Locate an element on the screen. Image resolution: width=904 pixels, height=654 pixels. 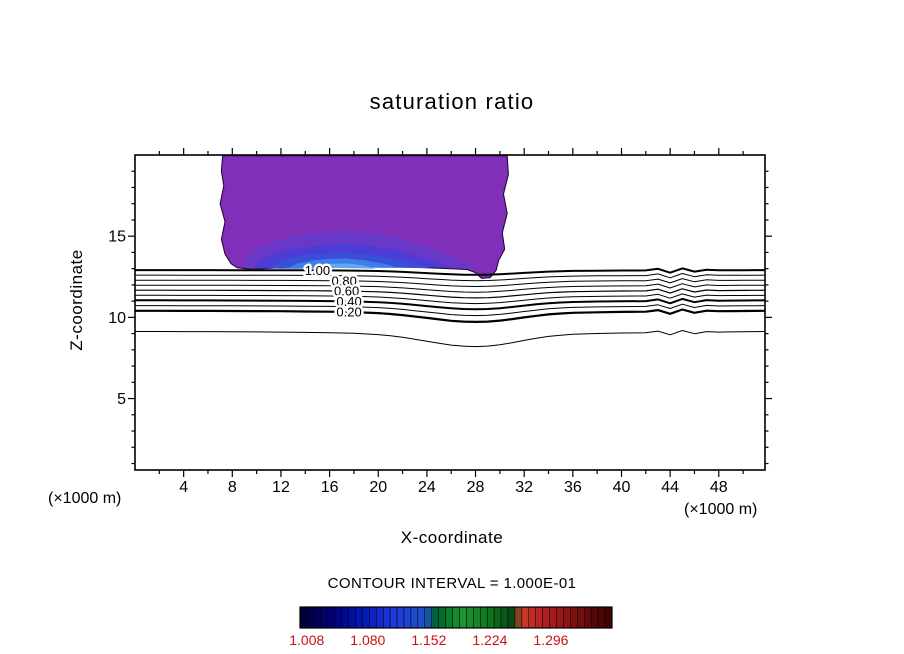
contour-label-0.60: 0.60 is located at coordinates (346, 291).